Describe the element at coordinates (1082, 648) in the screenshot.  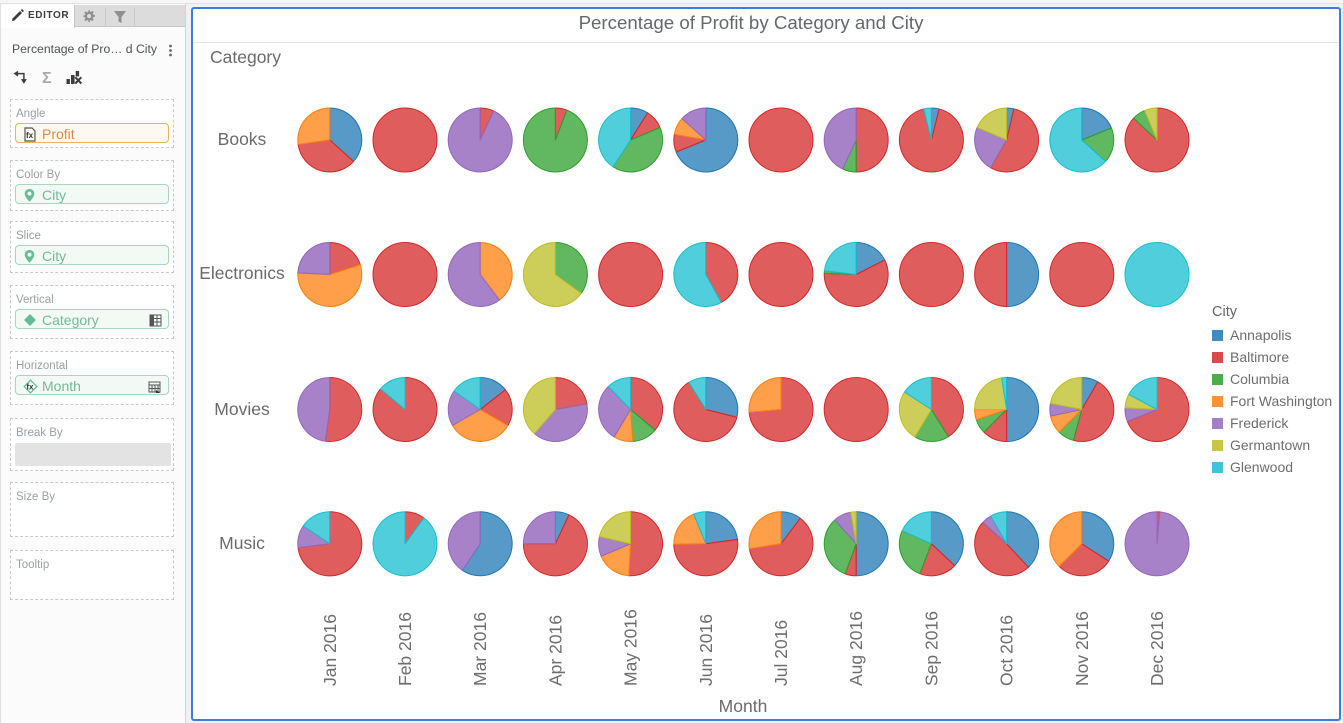
I see `svg-text: Nov 2016` at that location.